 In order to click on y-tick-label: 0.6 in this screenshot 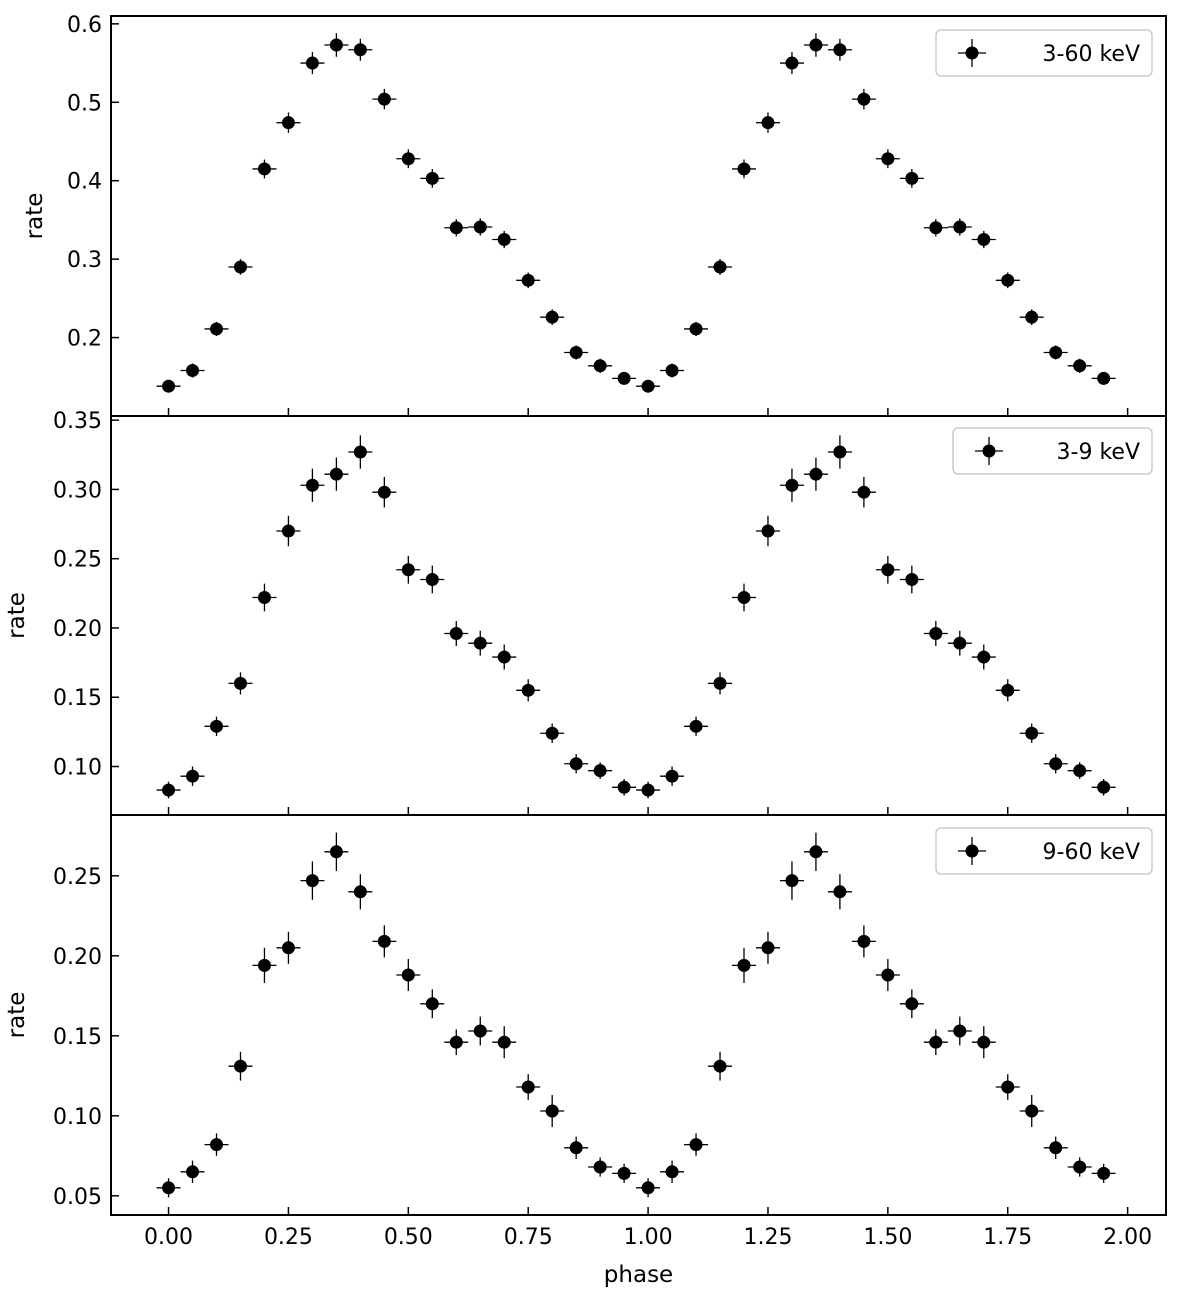, I will do `click(84, 25)`.